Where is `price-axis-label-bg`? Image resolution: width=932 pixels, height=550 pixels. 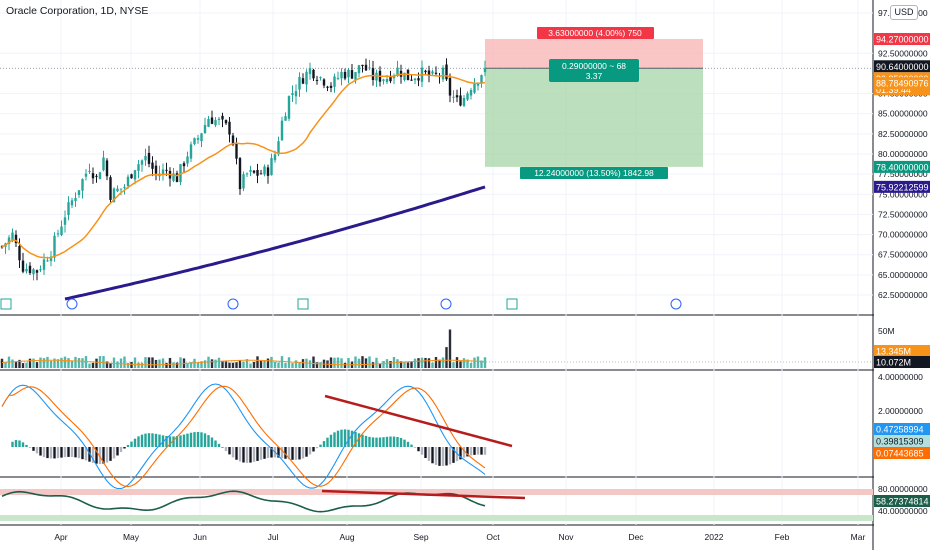
price-axis-label-bg is located at coordinates (902, 83).